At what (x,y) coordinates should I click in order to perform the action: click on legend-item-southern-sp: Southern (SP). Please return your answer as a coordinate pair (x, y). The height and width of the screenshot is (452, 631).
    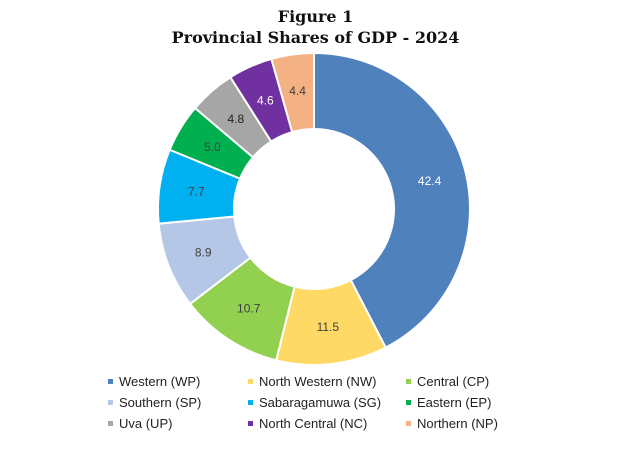
    Looking at the image, I should click on (178, 402).